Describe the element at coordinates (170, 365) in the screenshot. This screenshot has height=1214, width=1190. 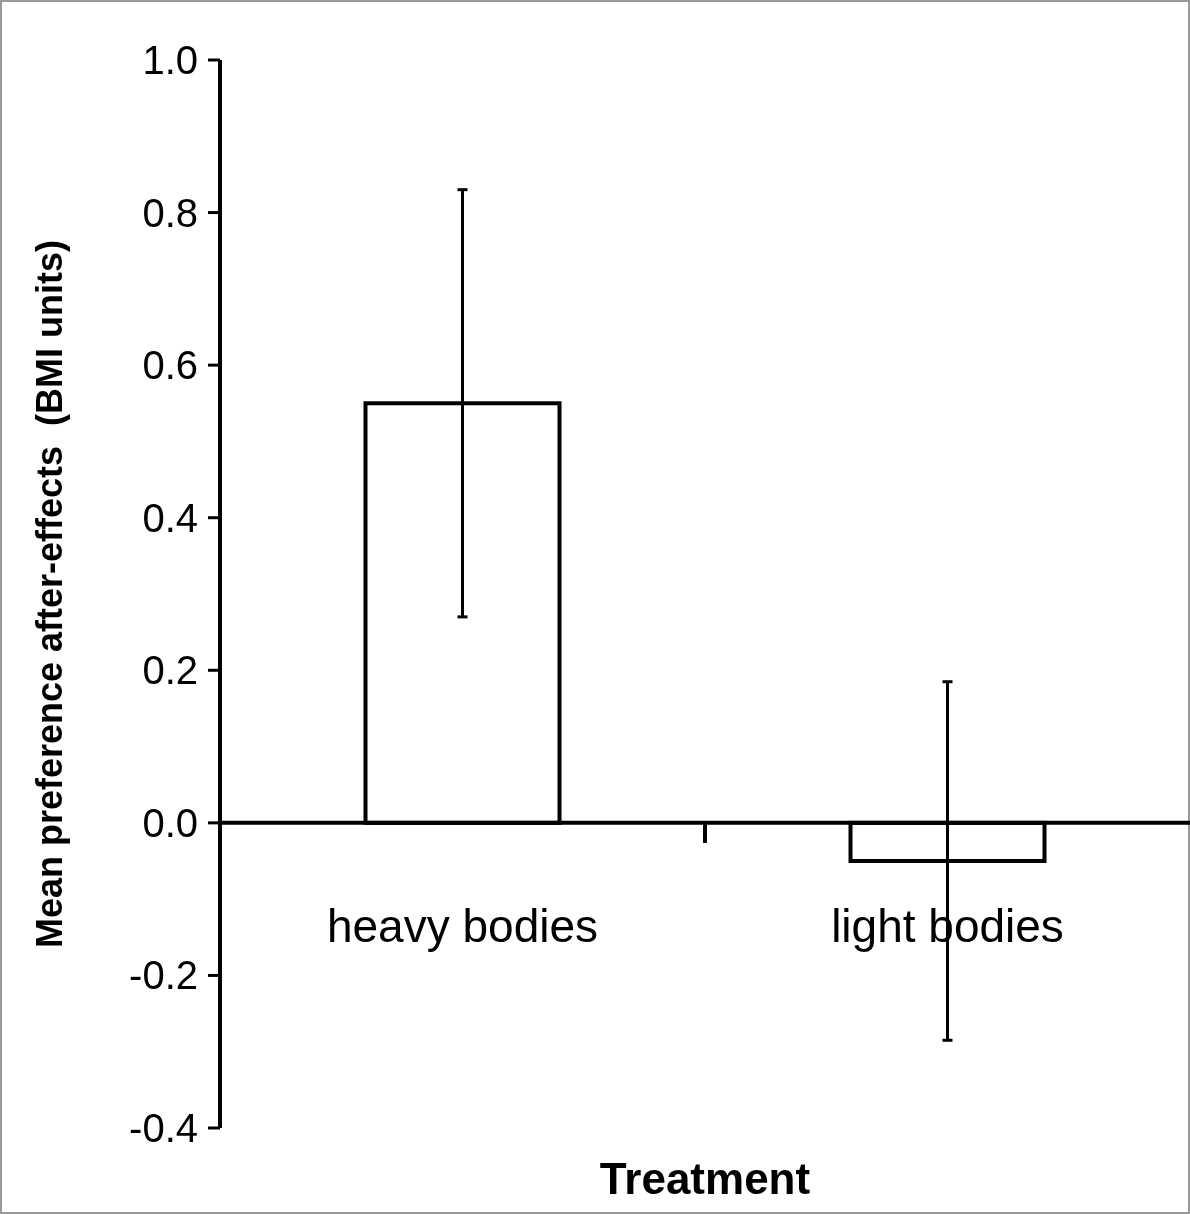
I see `y-tick-label: 0.6` at that location.